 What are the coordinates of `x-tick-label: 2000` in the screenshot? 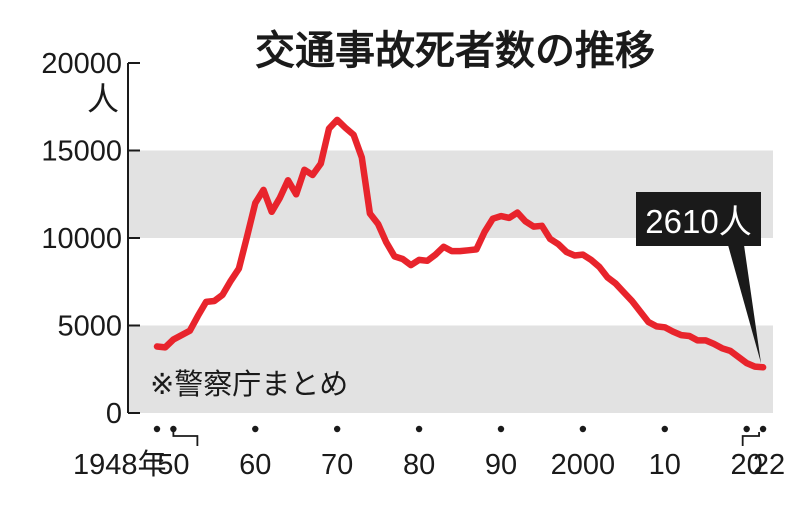 It's located at (583, 465).